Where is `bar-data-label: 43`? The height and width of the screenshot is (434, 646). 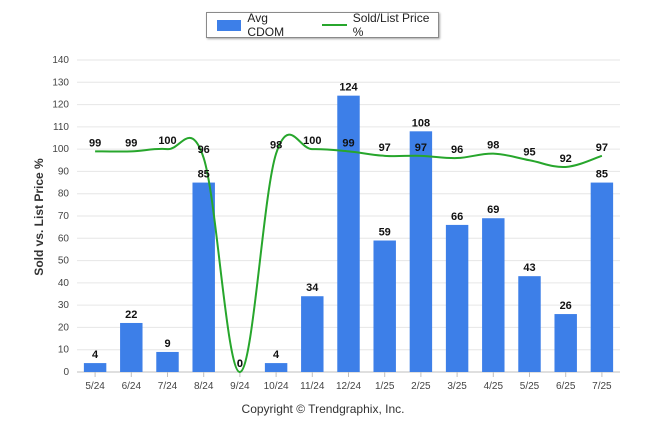
bar-data-label: 43 is located at coordinates (529, 268).